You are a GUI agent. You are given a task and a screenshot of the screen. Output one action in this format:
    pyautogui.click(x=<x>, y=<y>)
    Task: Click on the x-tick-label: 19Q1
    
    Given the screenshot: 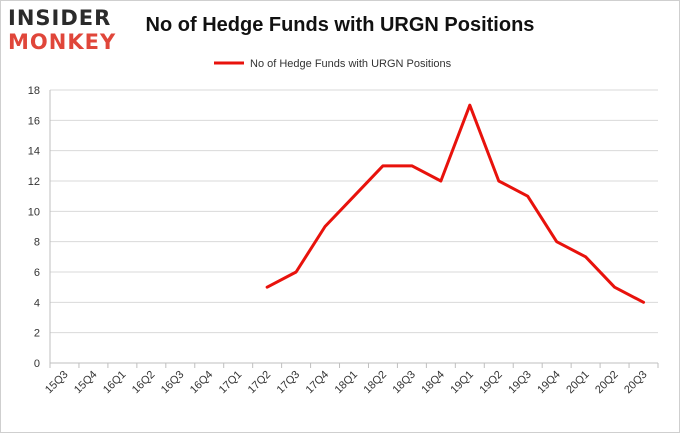 What is the action you would take?
    pyautogui.click(x=462, y=383)
    